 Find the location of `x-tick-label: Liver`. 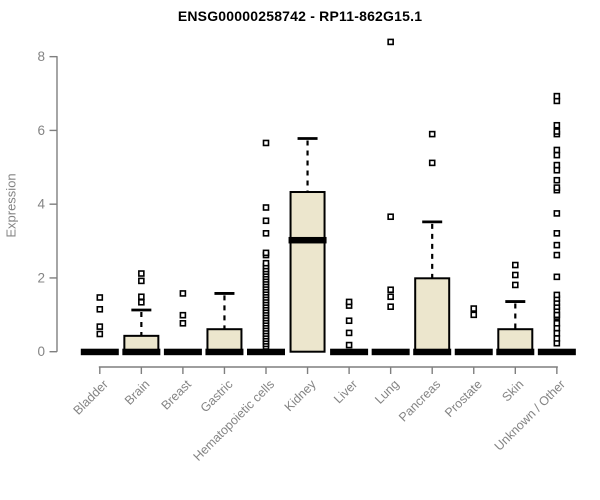

x-tick-label: Liver is located at coordinates (345, 391).